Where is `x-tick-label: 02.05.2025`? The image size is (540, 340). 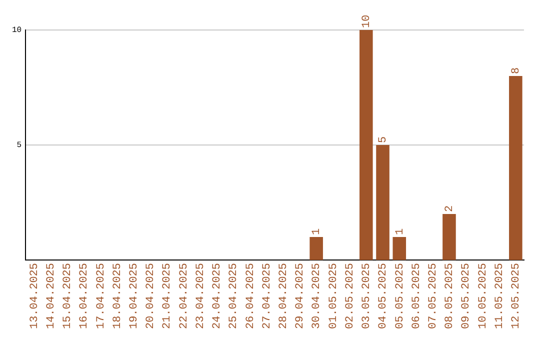
x-tick-label: 02.05.2025 is located at coordinates (350, 296).